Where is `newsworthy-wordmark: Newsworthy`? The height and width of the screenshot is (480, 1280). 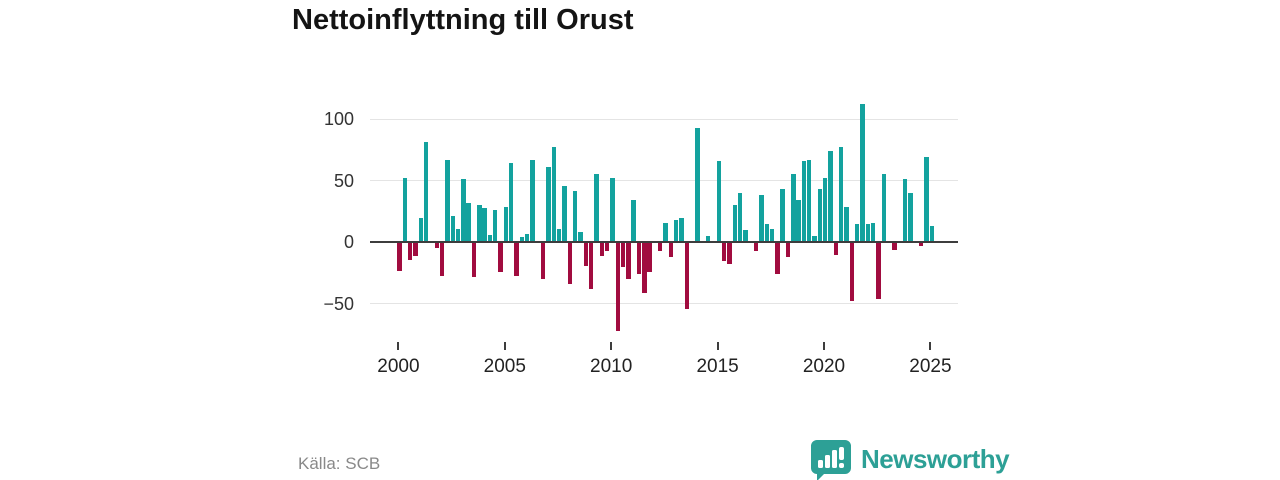 newsworthy-wordmark: Newsworthy is located at coordinates (935, 459).